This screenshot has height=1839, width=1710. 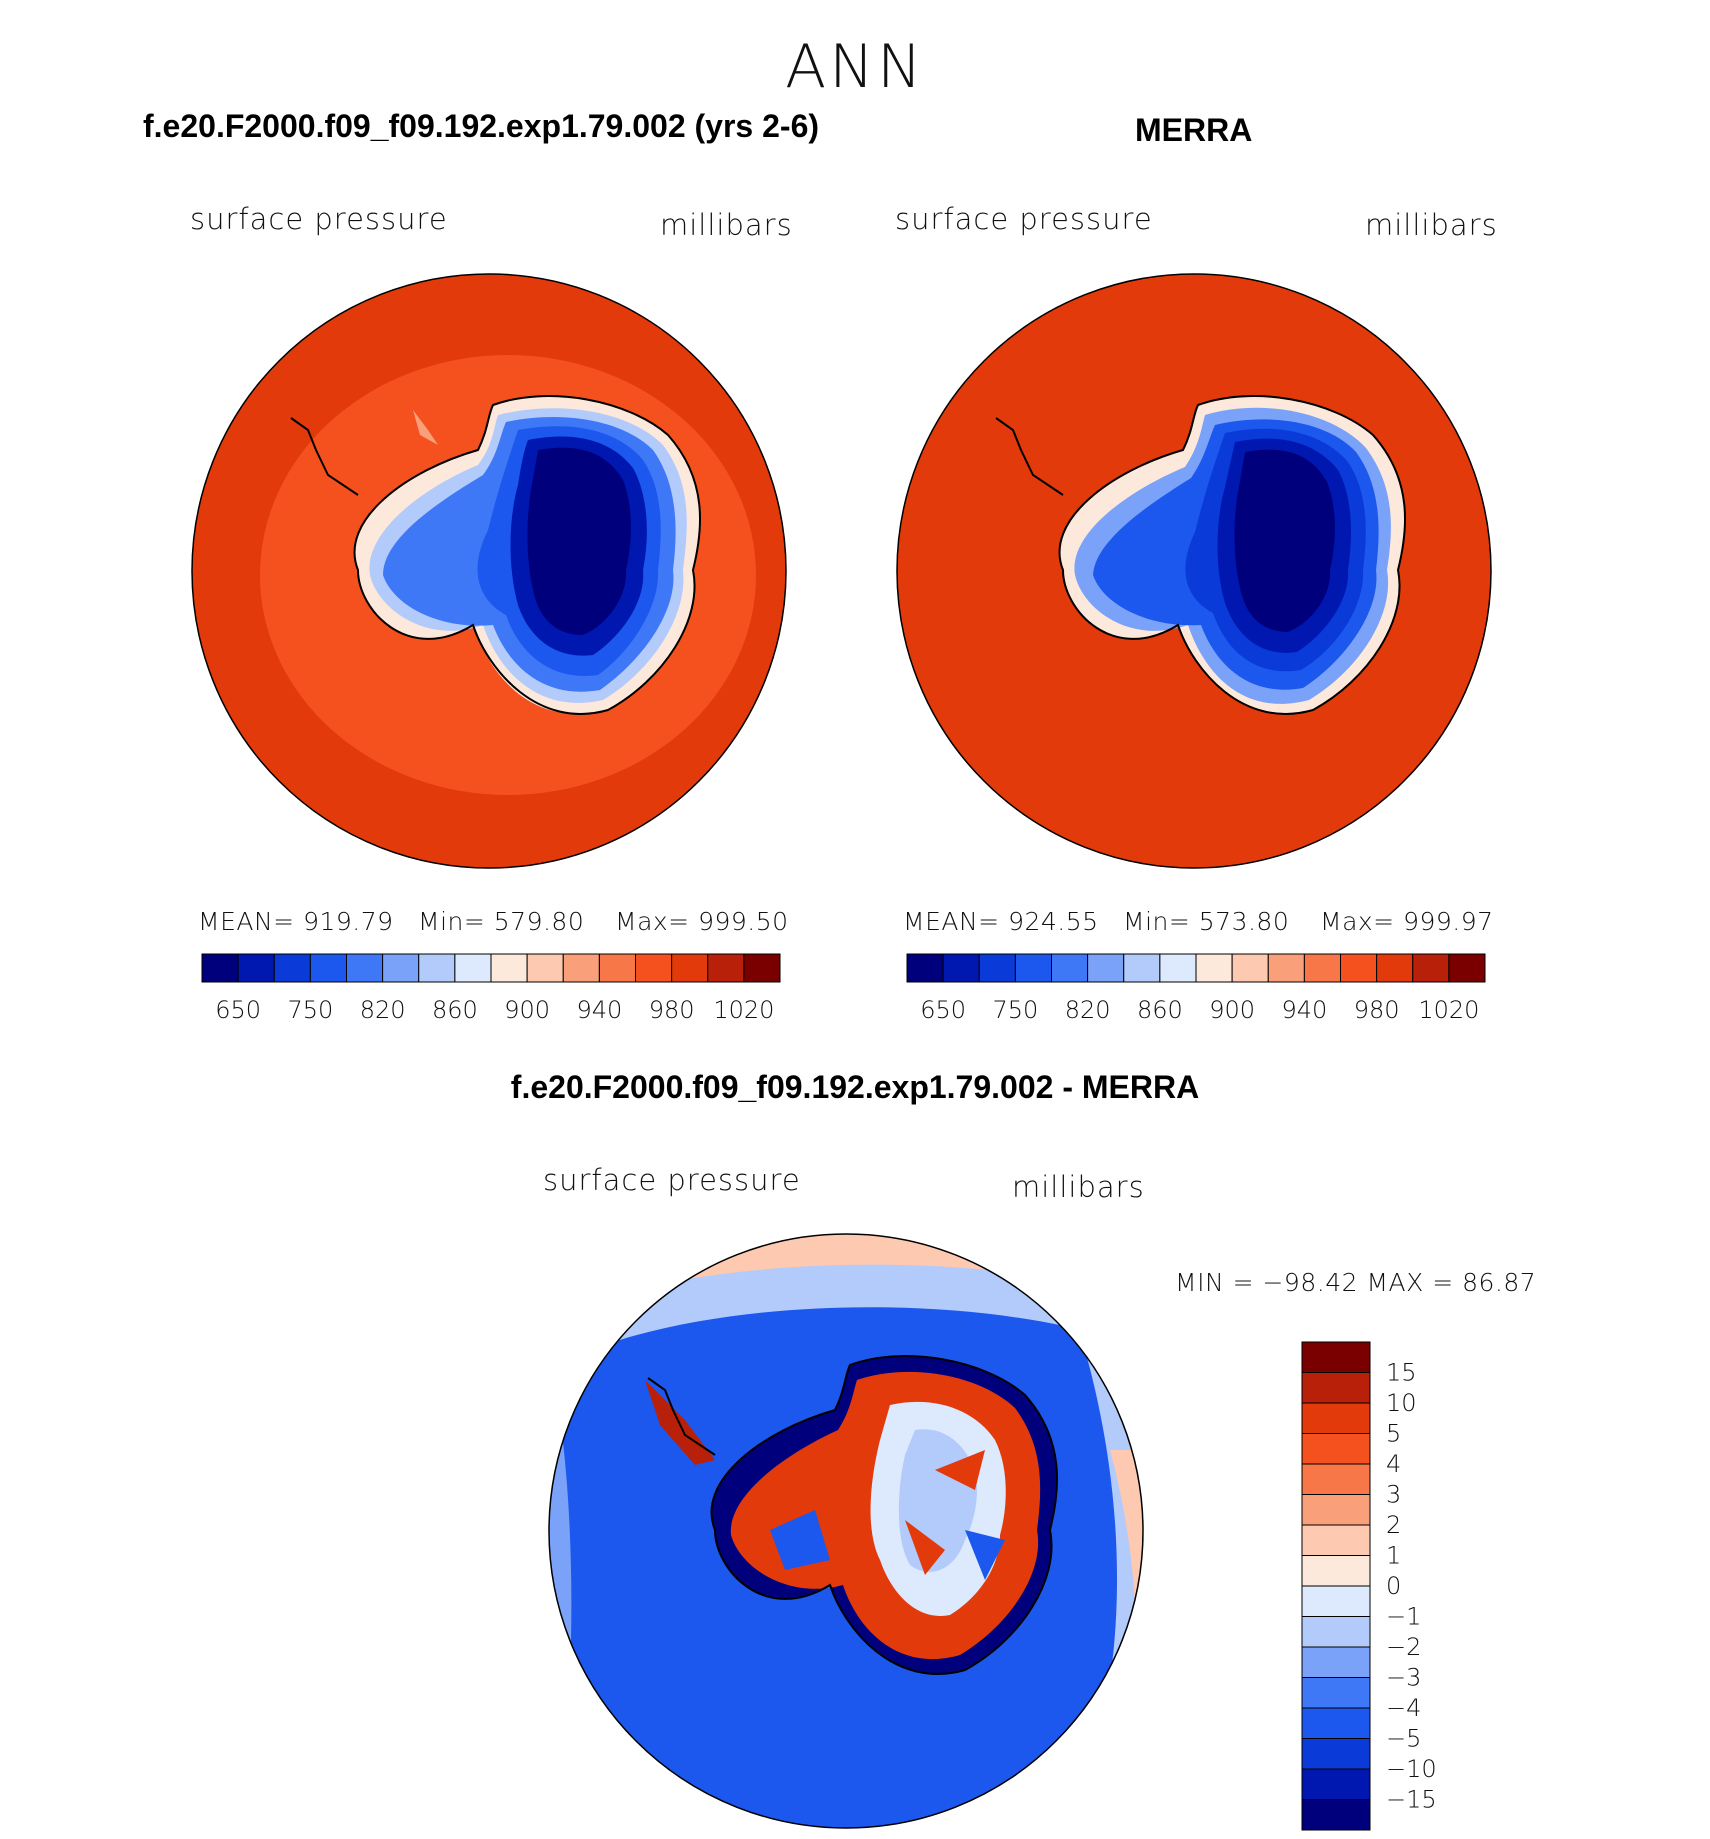 What do you see at coordinates (1411, 1769) in the screenshot?
I see `colorbar-tick-label: −10` at bounding box center [1411, 1769].